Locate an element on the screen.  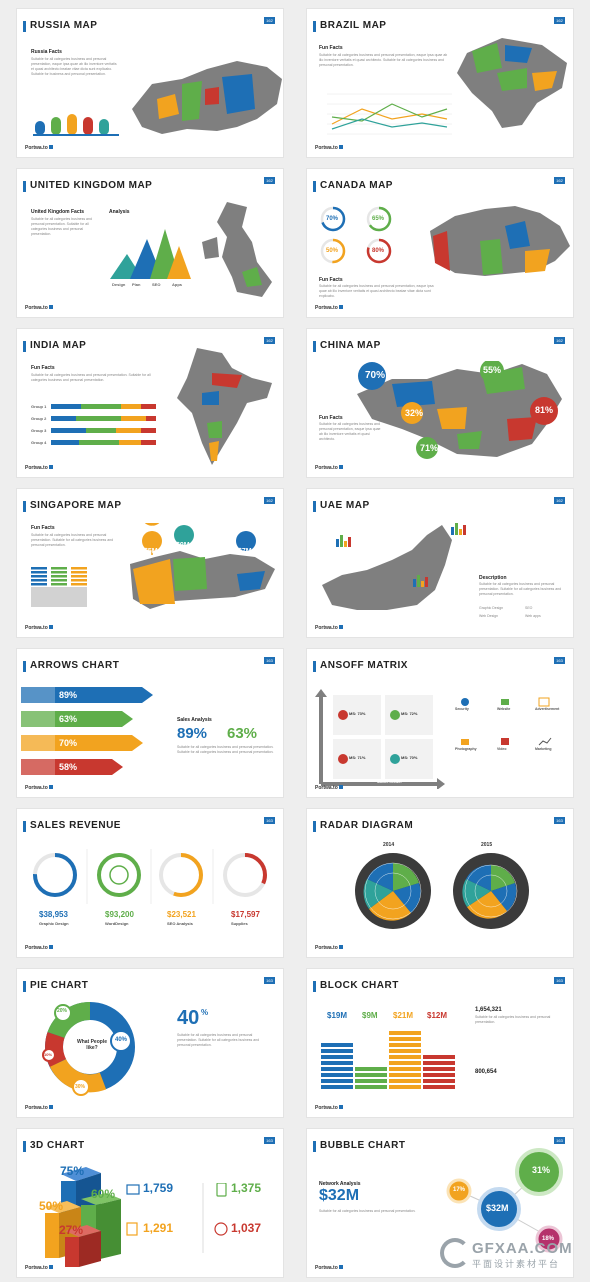
revenue-value: $38,953 is located at coordinates (53, 914).